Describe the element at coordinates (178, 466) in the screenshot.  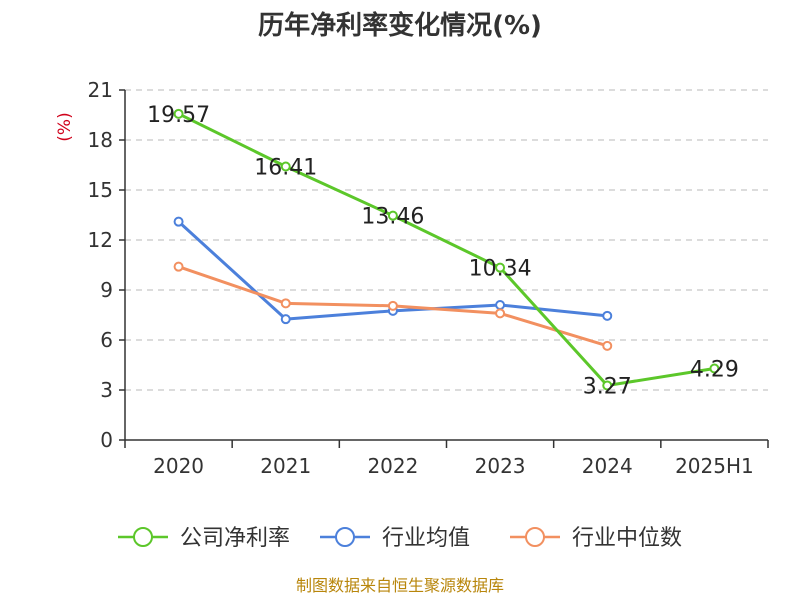
I see `x-tick-label: 2020` at that location.